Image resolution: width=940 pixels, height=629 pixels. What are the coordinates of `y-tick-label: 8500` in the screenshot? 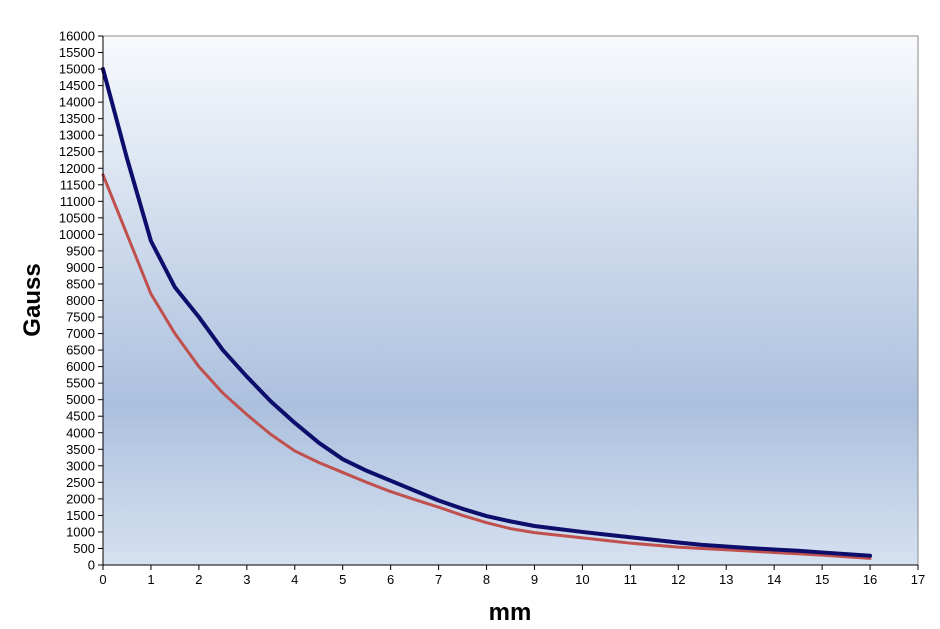 It's located at (80, 283).